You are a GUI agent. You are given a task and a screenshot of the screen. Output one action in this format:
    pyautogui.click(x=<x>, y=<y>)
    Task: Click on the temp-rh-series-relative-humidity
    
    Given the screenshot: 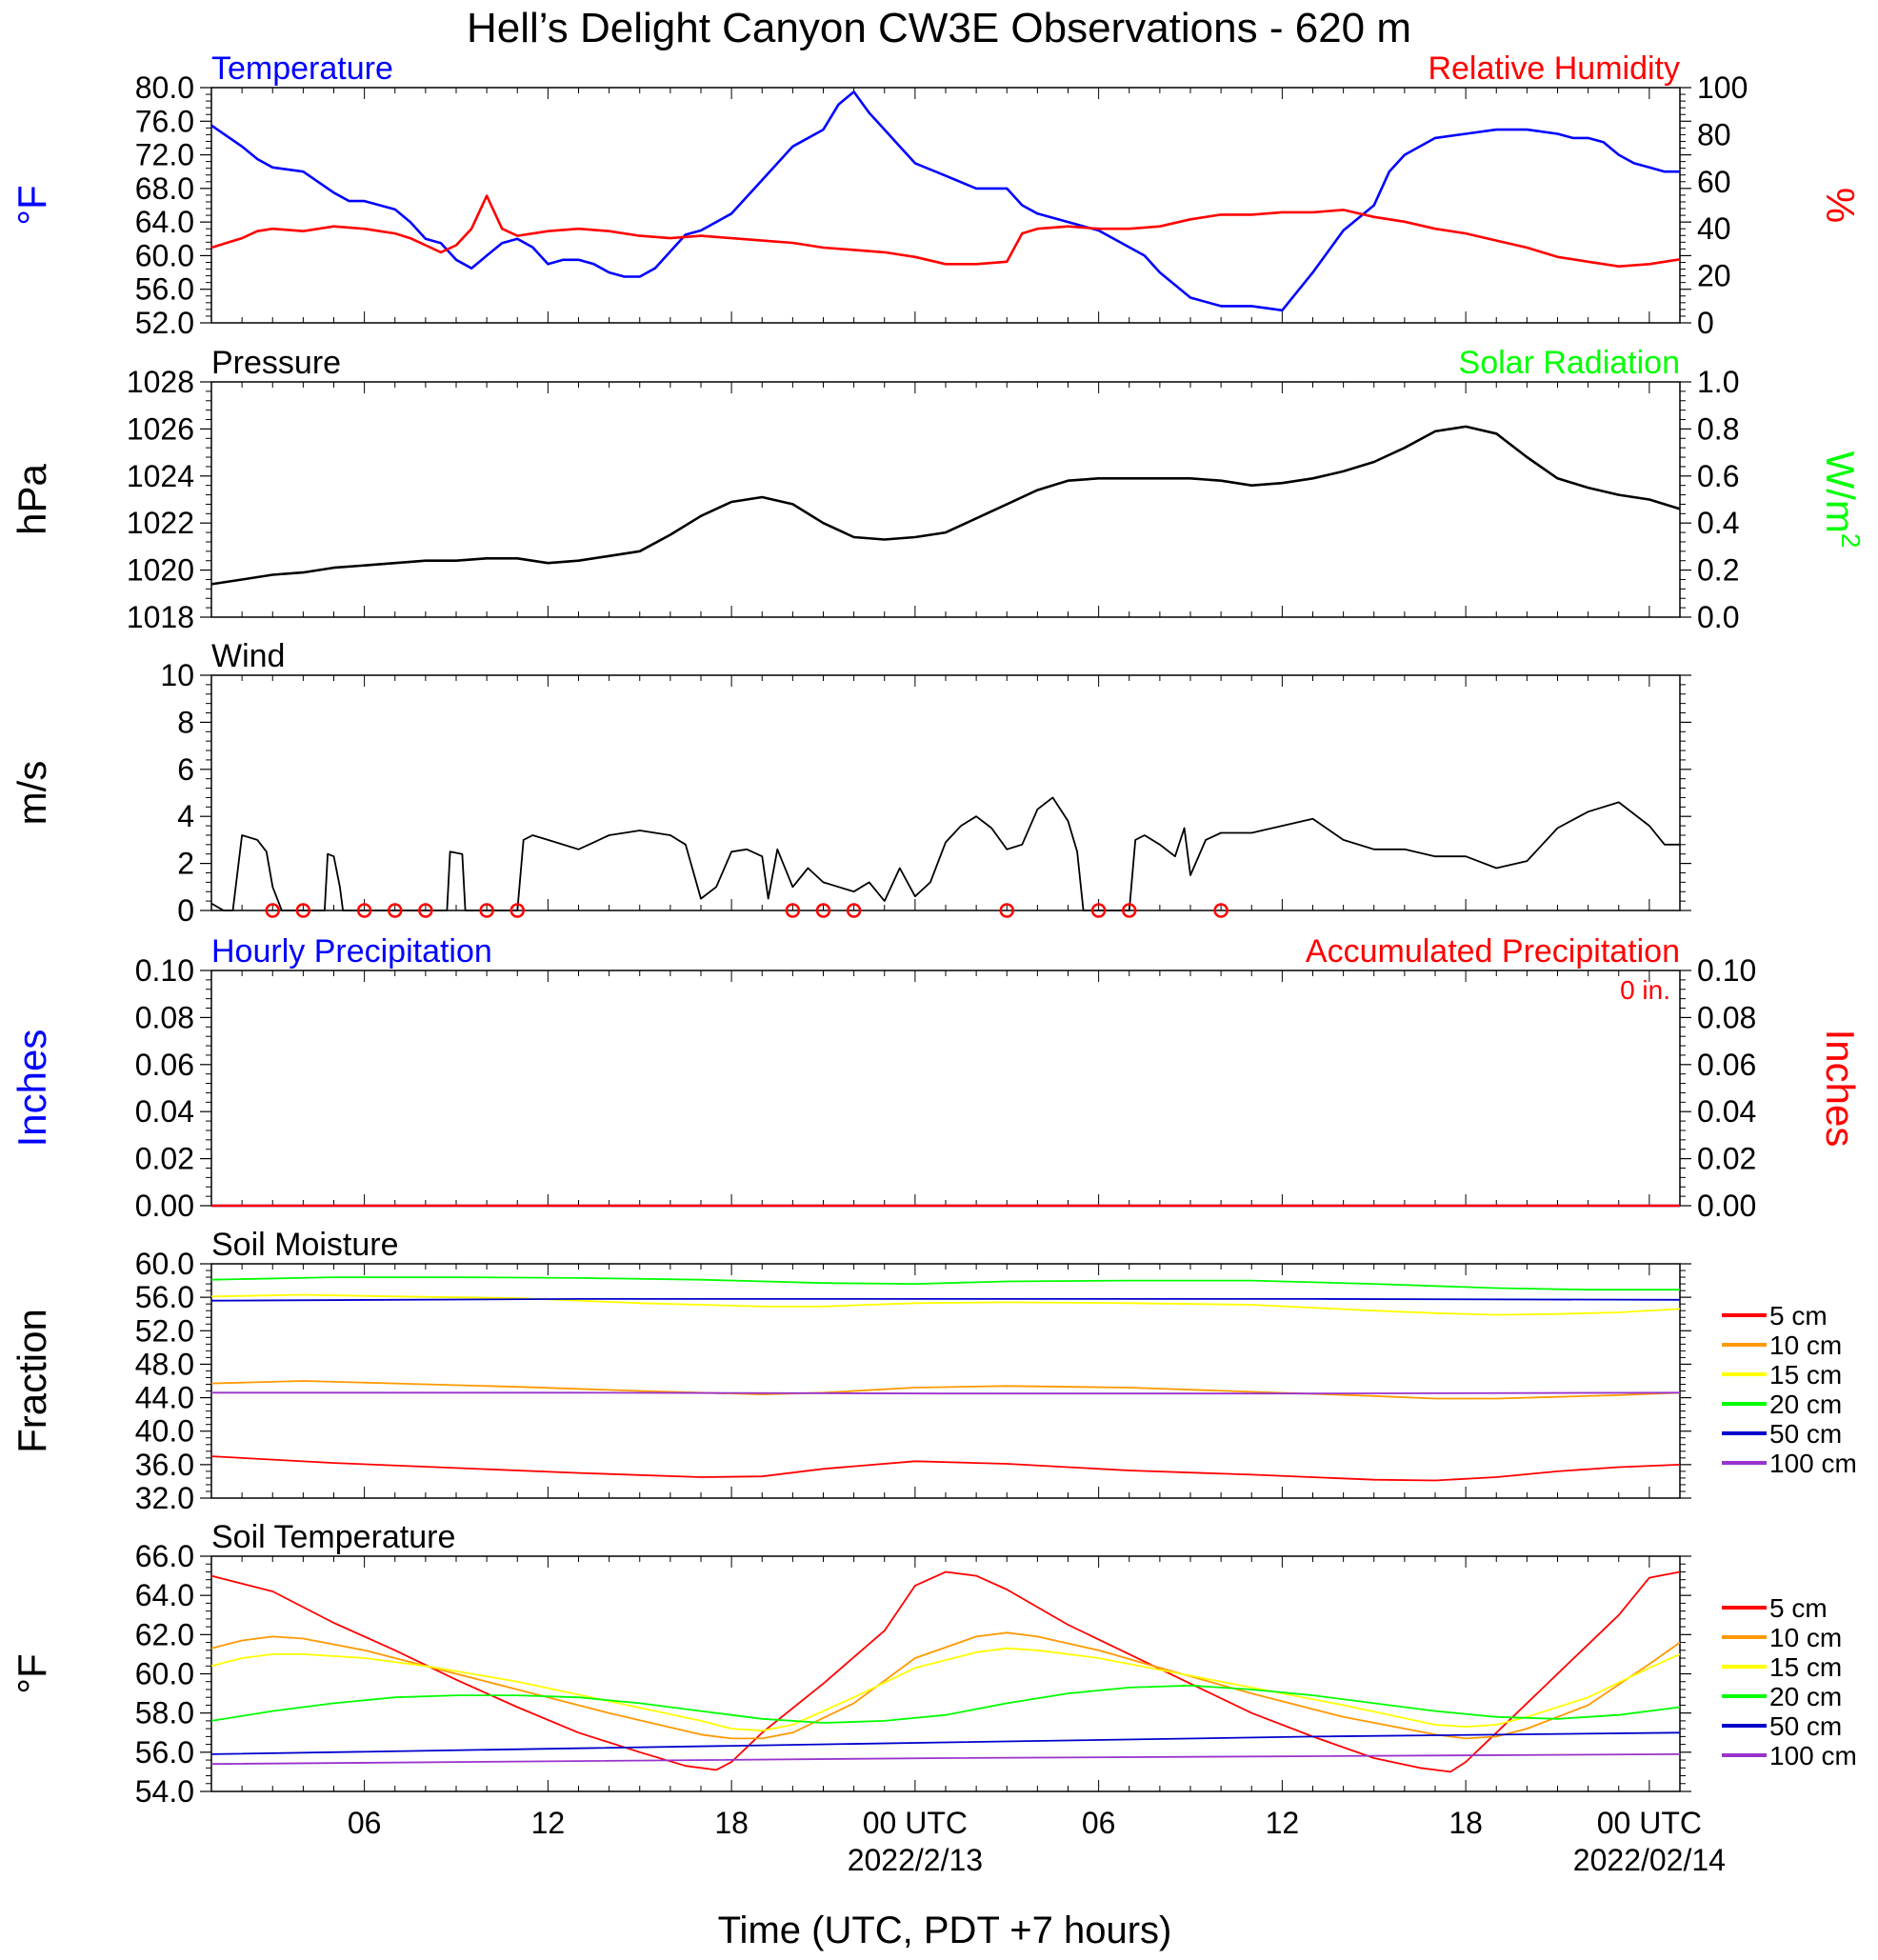 What is the action you would take?
    pyautogui.click(x=945, y=231)
    